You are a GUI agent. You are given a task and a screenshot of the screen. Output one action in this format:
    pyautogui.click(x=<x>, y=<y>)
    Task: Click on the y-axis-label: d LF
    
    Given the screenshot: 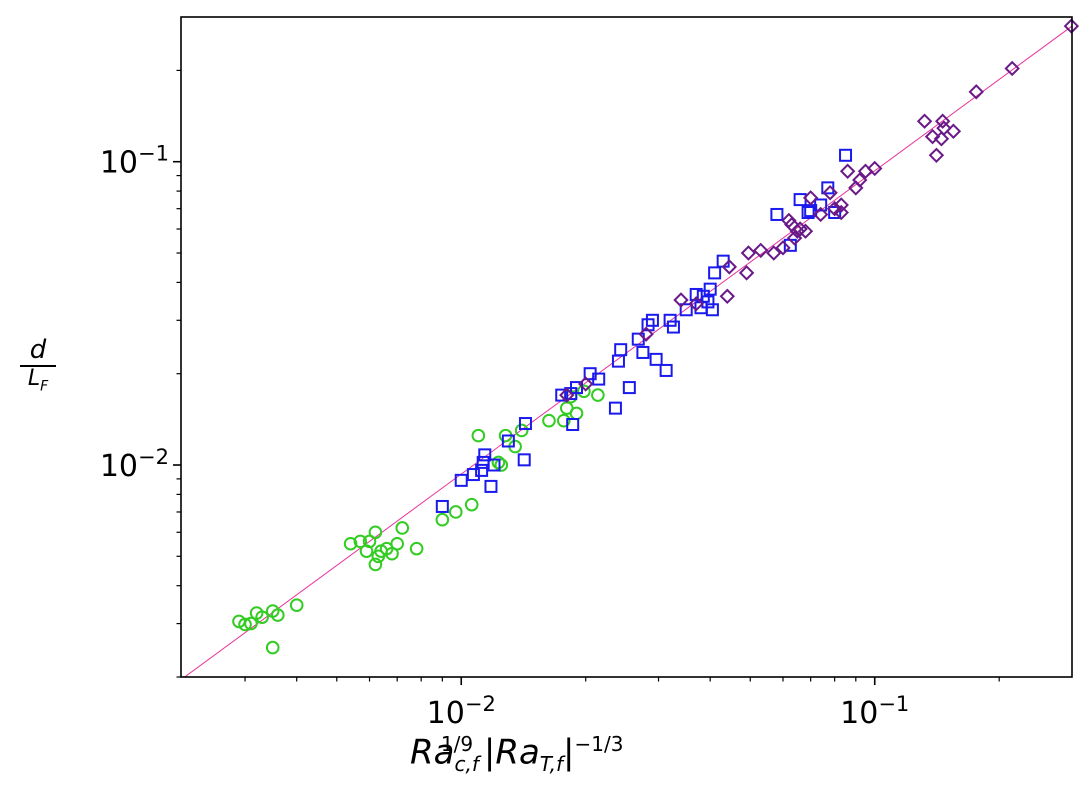 What is the action you would take?
    pyautogui.click(x=38, y=365)
    